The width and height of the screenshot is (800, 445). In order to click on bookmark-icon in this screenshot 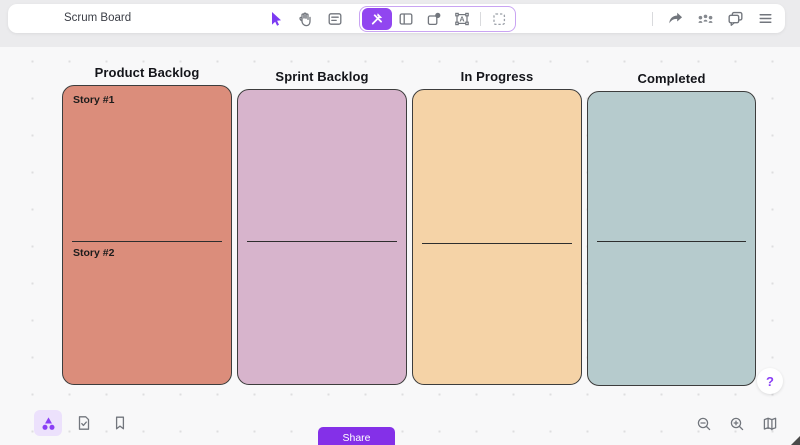, I will do `click(120, 423)`.